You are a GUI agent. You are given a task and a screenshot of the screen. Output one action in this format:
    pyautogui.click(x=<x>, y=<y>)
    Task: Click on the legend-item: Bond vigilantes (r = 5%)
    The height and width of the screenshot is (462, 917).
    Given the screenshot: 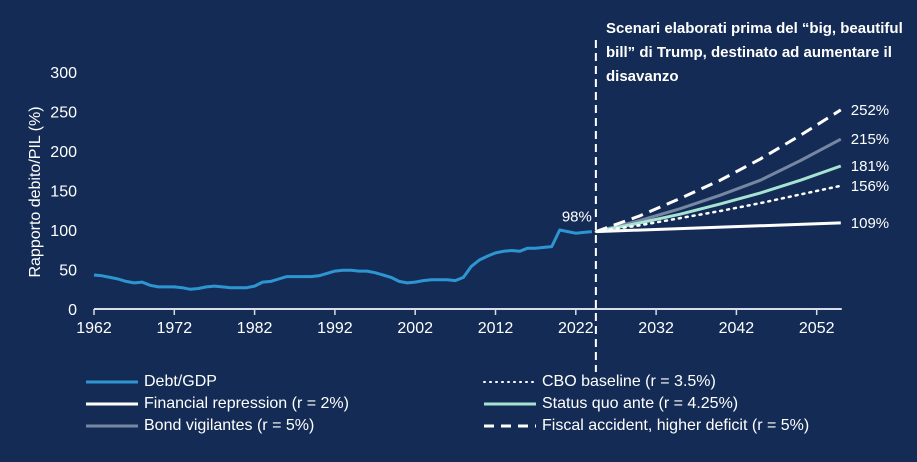 What is the action you would take?
    pyautogui.click(x=199, y=426)
    